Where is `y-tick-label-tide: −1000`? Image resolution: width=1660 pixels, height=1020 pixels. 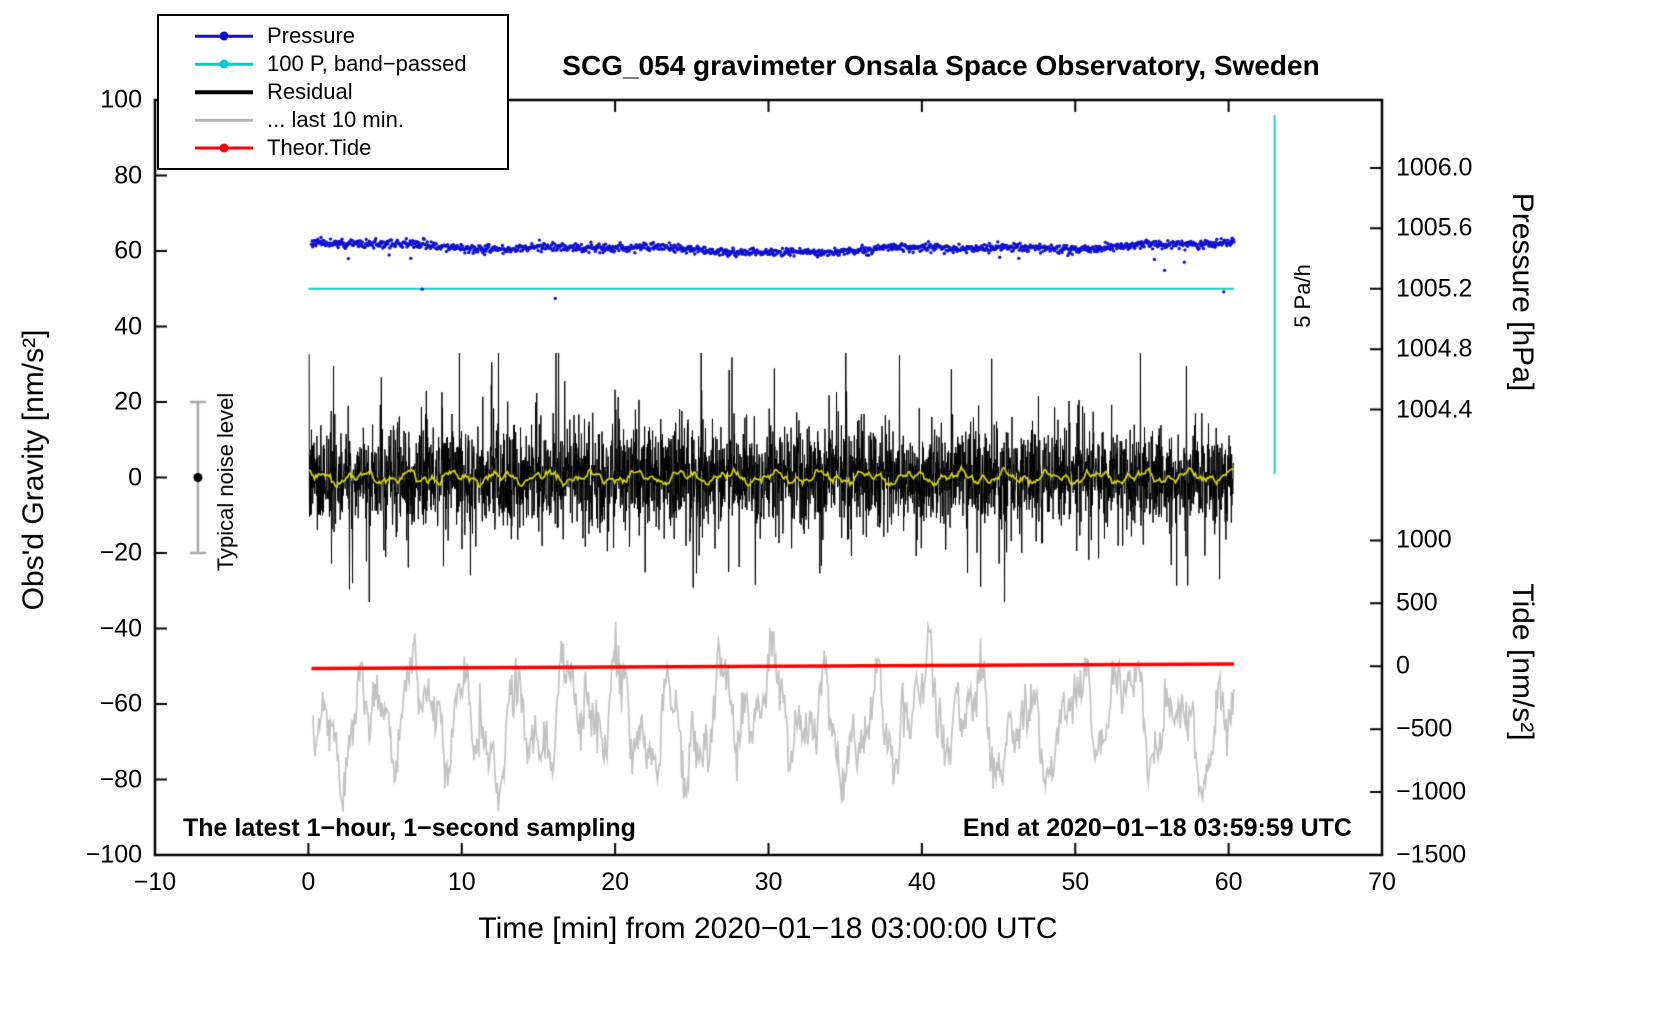 y-tick-label-tide: −1000 is located at coordinates (1431, 791).